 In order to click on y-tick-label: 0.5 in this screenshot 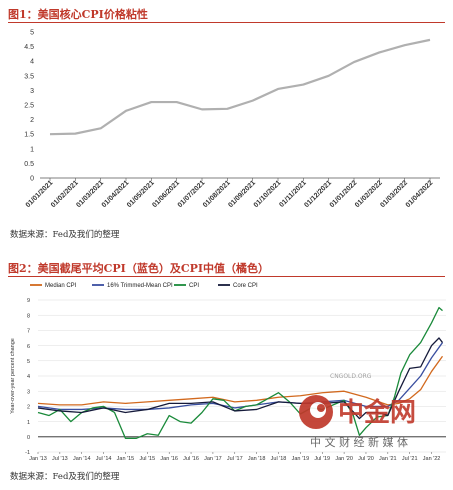, I will do `click(29, 164)`.